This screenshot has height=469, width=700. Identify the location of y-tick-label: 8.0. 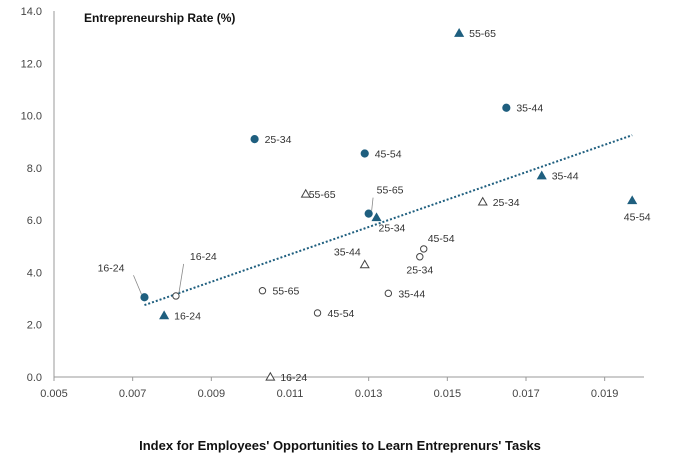
(34, 169).